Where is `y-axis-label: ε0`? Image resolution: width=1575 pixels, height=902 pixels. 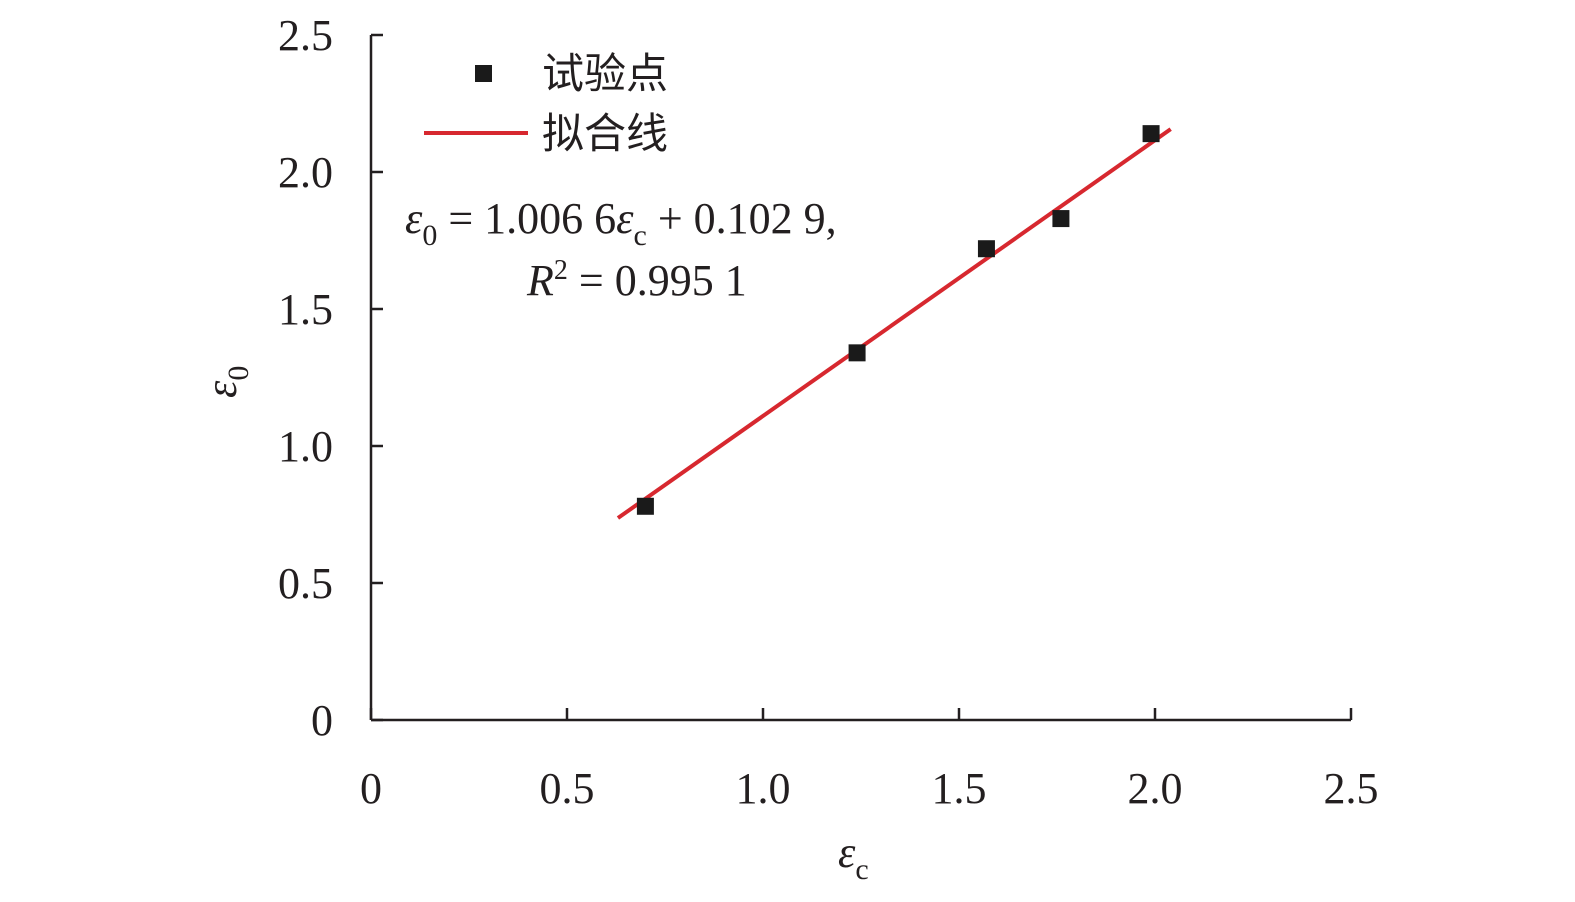
y-axis-label: ε0 is located at coordinates (226, 382).